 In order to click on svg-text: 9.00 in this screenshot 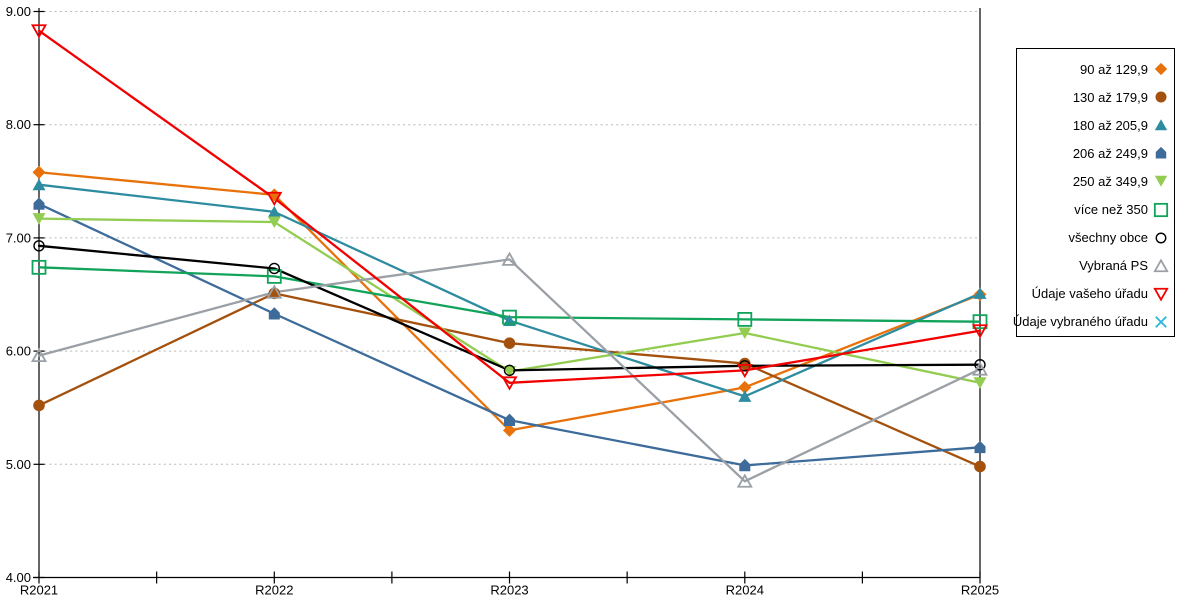, I will do `click(18, 11)`.